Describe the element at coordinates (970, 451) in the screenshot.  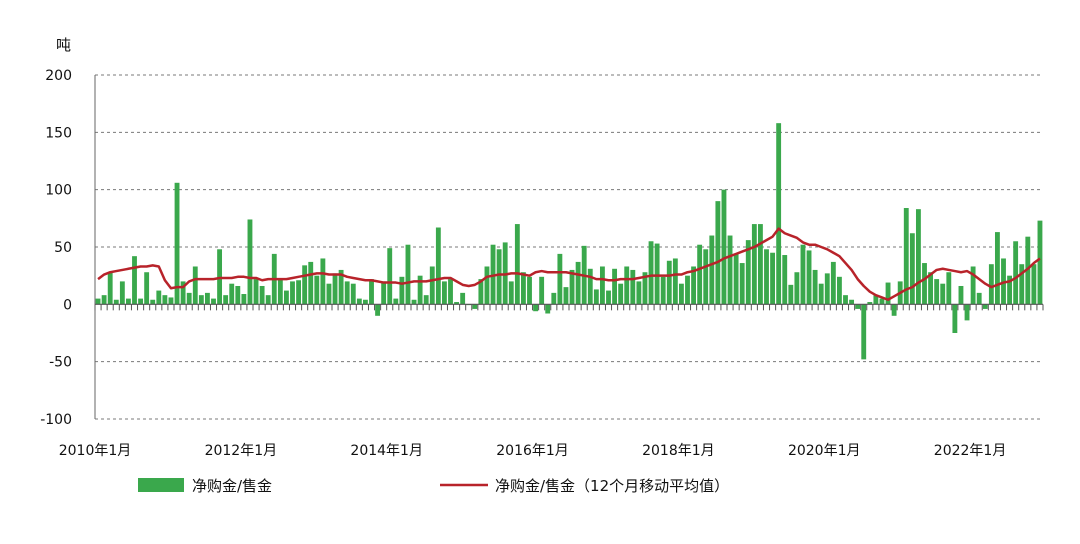
I see `x-tick-label: 2022年1月` at that location.